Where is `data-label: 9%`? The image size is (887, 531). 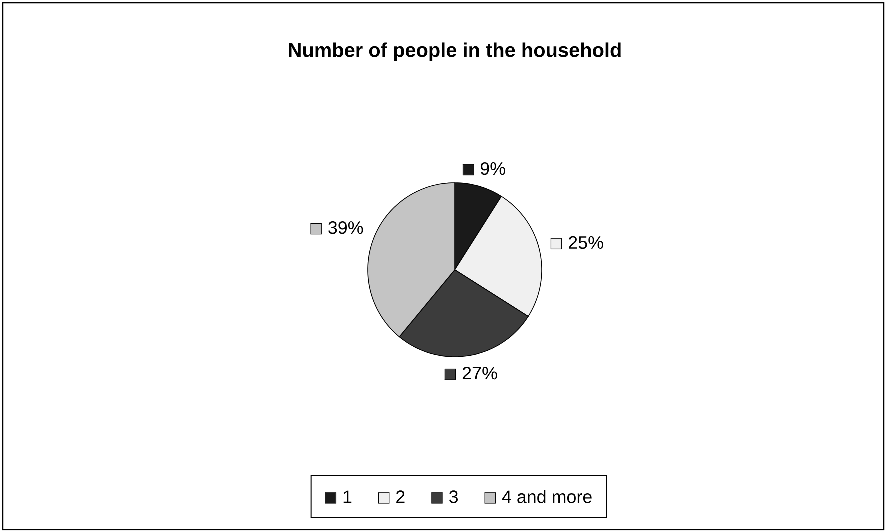 data-label: 9% is located at coordinates (493, 169).